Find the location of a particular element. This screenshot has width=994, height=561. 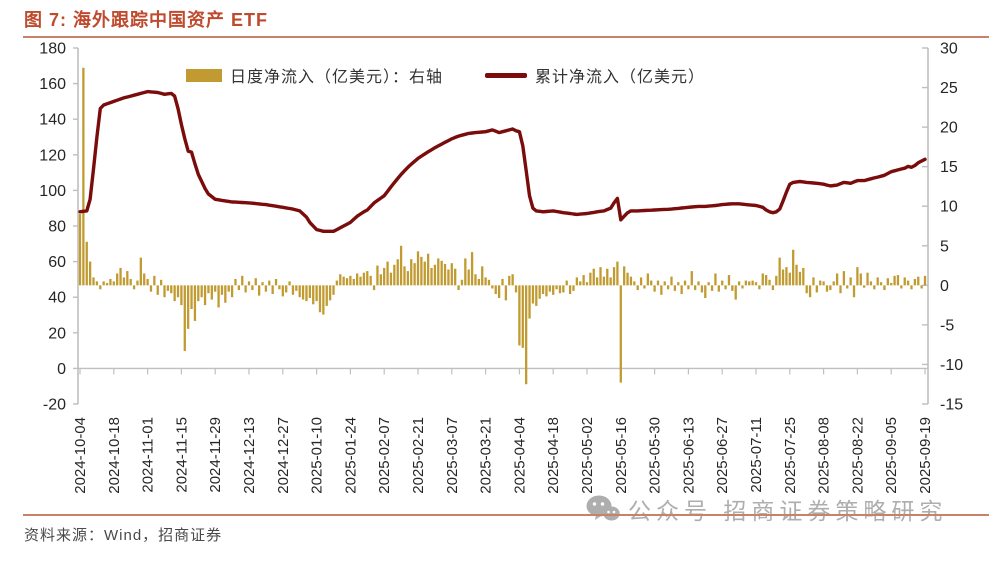

x-tick-label: 2025-07-25 is located at coordinates (790, 455).